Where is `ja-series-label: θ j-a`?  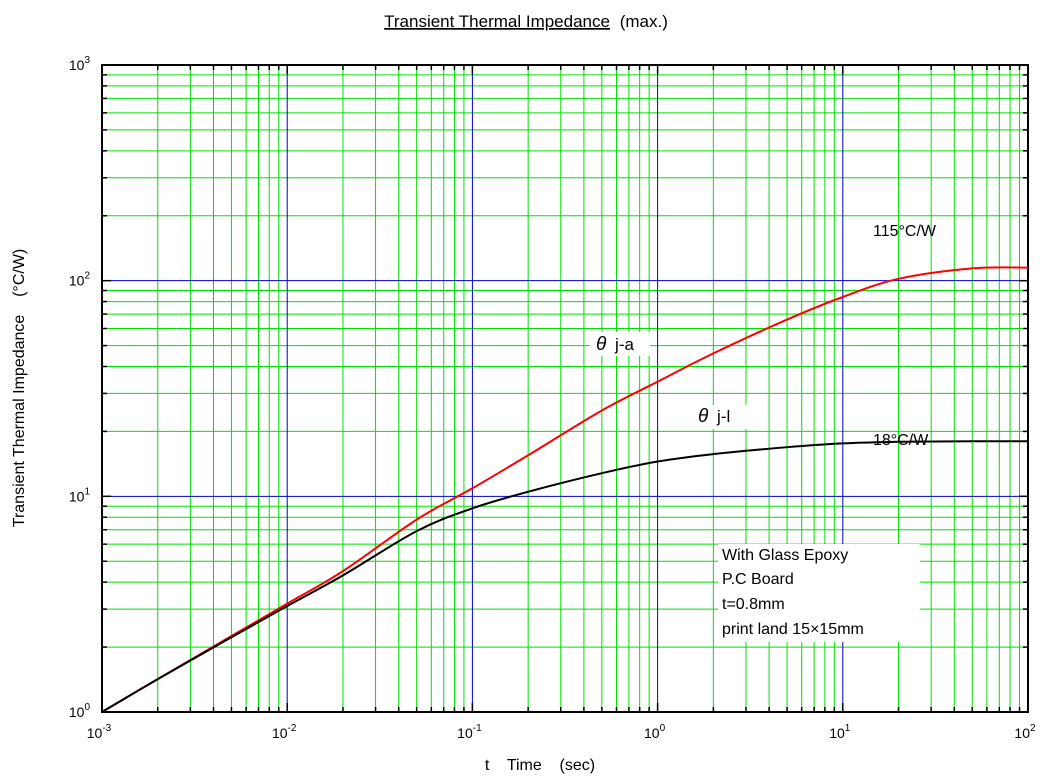
ja-series-label: θ j-a is located at coordinates (615, 344).